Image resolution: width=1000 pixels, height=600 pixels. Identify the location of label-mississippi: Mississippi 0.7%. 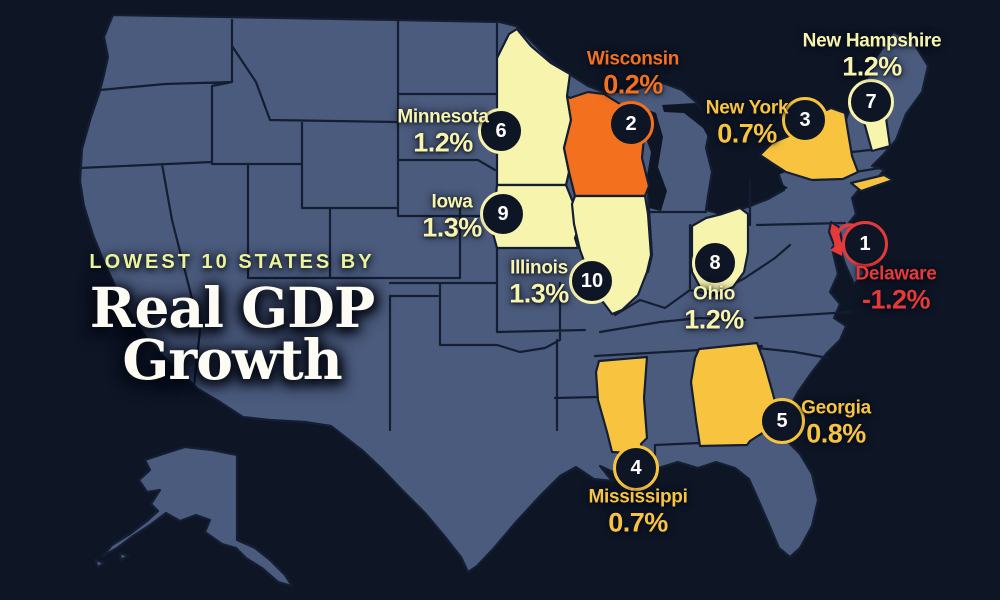
(637, 512).